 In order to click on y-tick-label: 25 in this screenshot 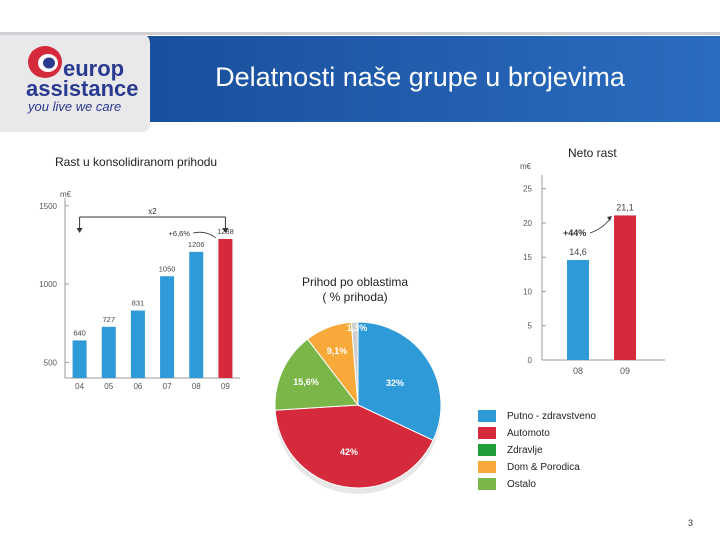, I will do `click(527, 189)`.